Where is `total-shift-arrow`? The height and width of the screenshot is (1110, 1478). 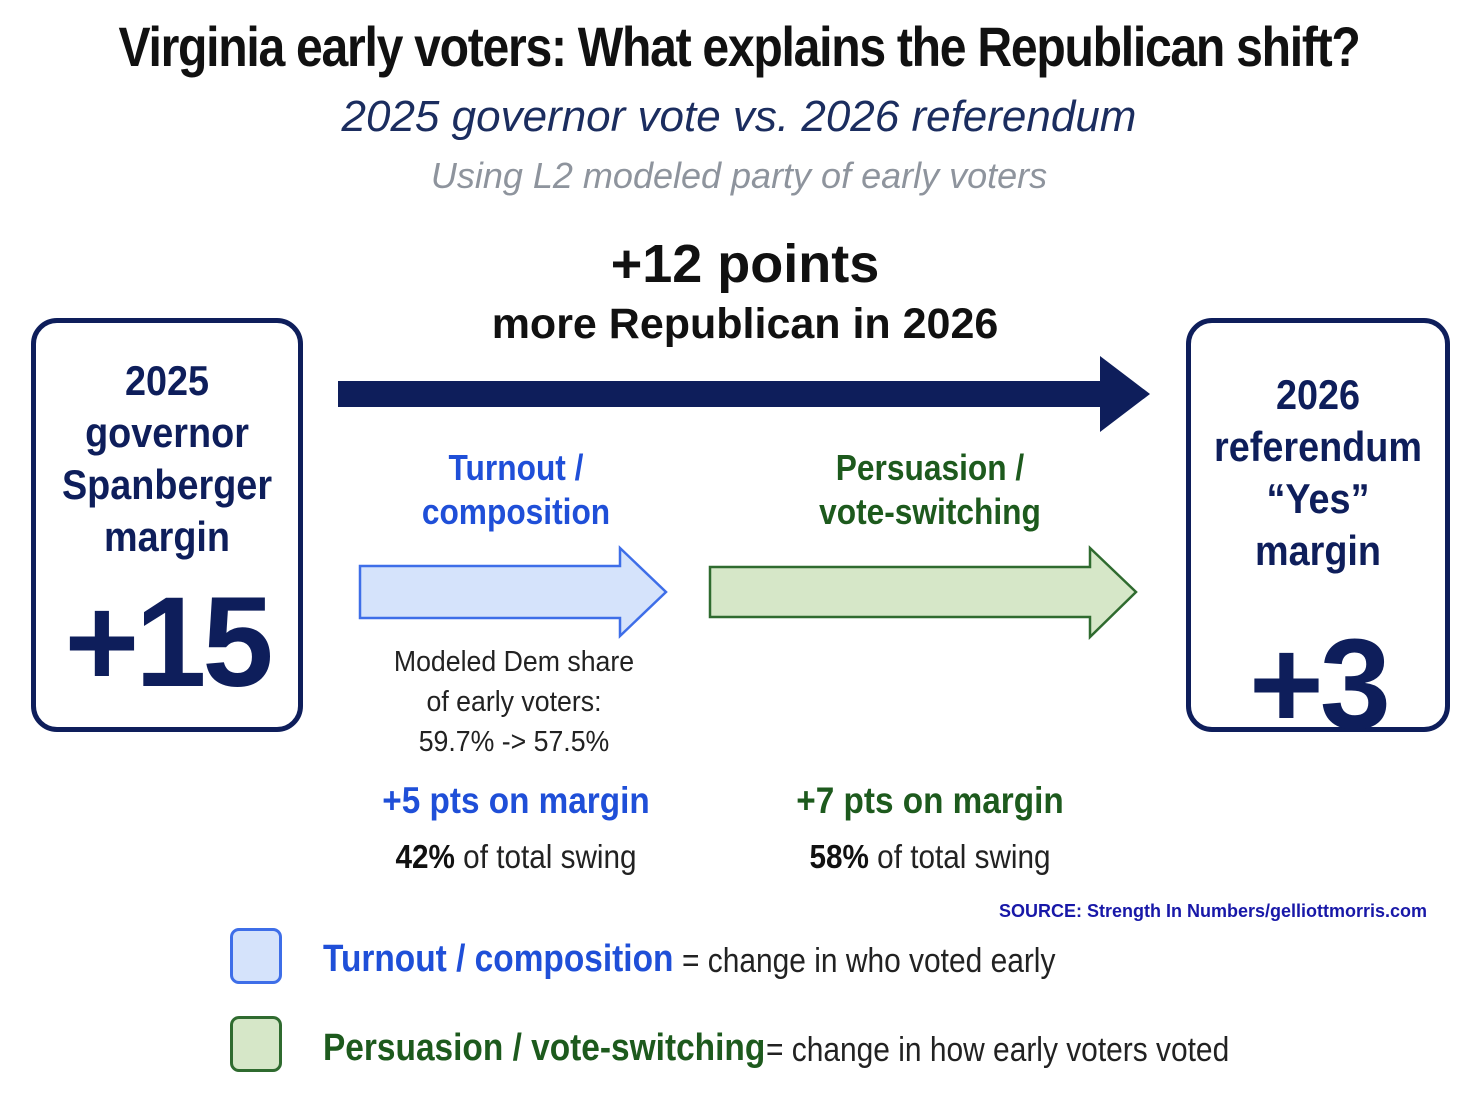
total-shift-arrow is located at coordinates (744, 394).